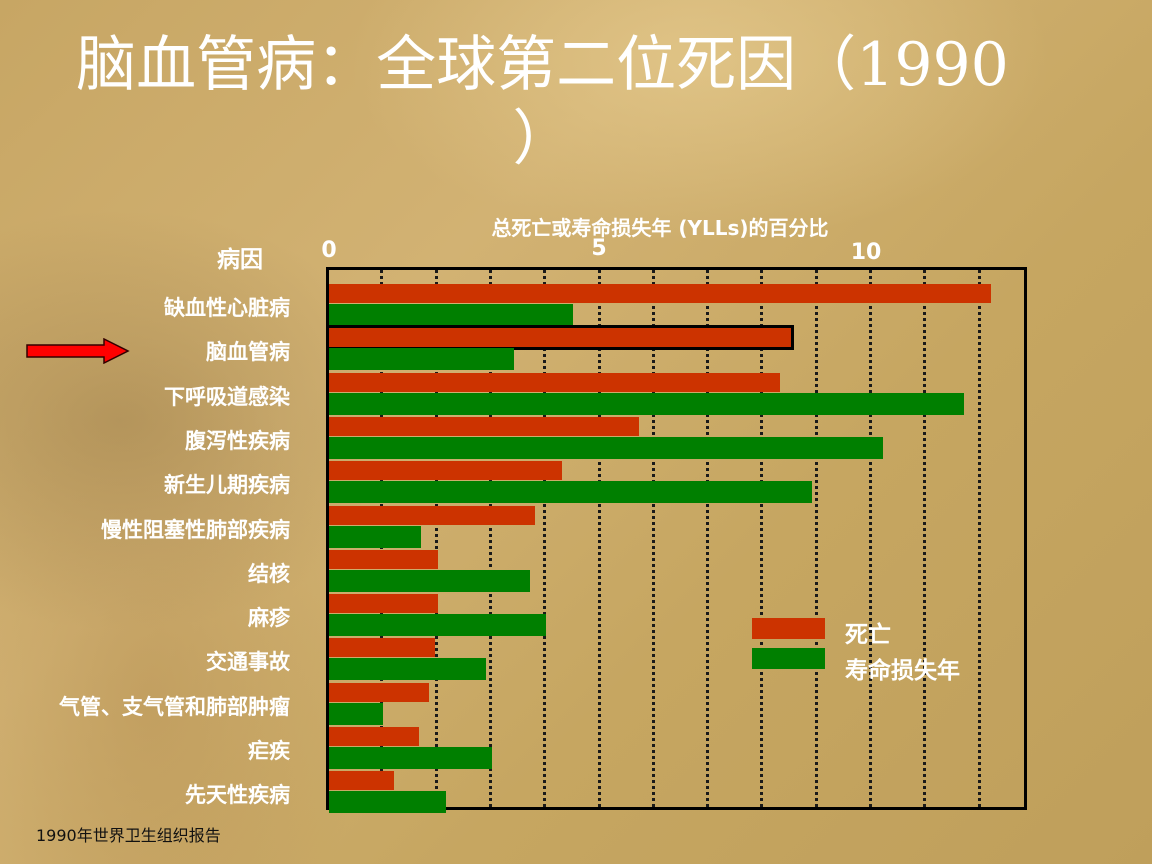 The image size is (1152, 864). What do you see at coordinates (78, 351) in the screenshot?
I see `right-arrow-icon` at bounding box center [78, 351].